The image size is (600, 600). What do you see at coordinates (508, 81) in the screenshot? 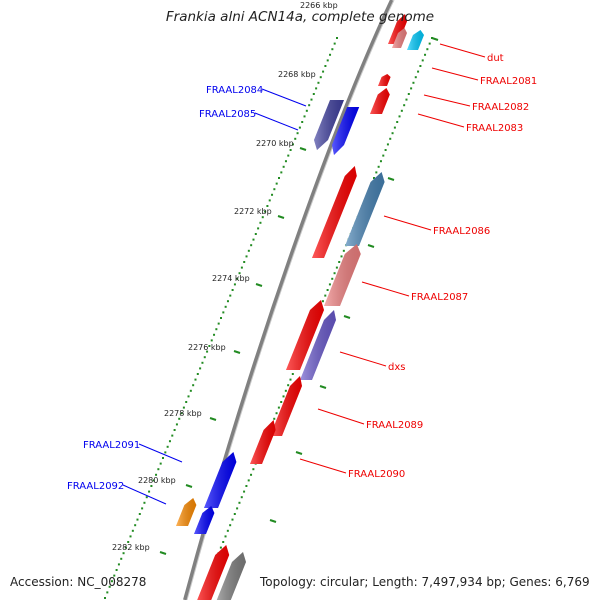
I see `gene-label-fraal2081: FRAAL2081` at bounding box center [508, 81].